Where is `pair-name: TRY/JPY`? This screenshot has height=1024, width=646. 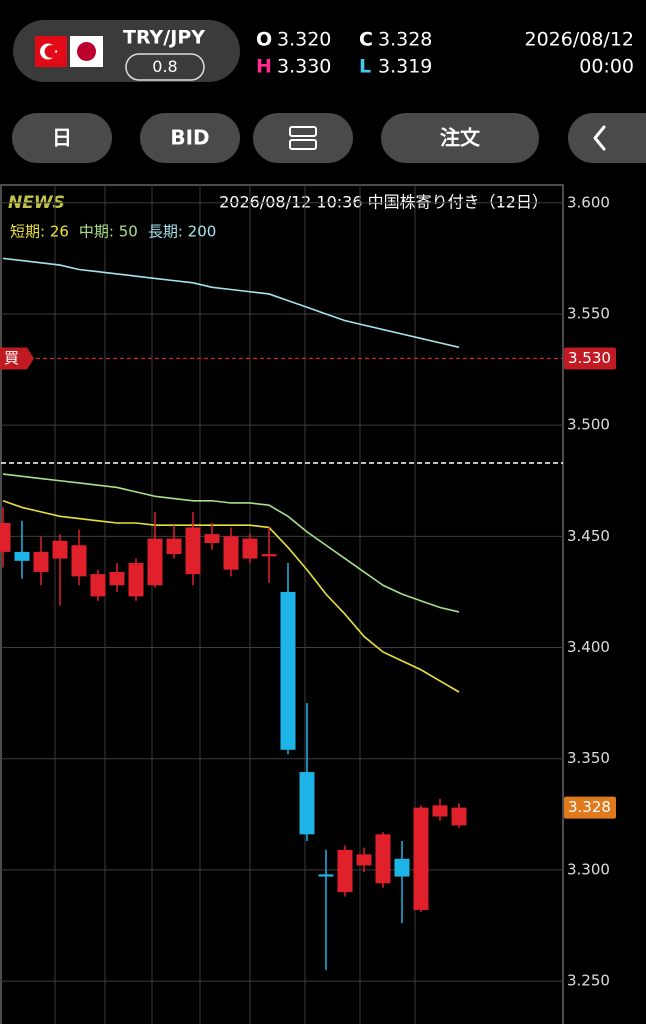
pair-name: TRY/JPY is located at coordinates (164, 38).